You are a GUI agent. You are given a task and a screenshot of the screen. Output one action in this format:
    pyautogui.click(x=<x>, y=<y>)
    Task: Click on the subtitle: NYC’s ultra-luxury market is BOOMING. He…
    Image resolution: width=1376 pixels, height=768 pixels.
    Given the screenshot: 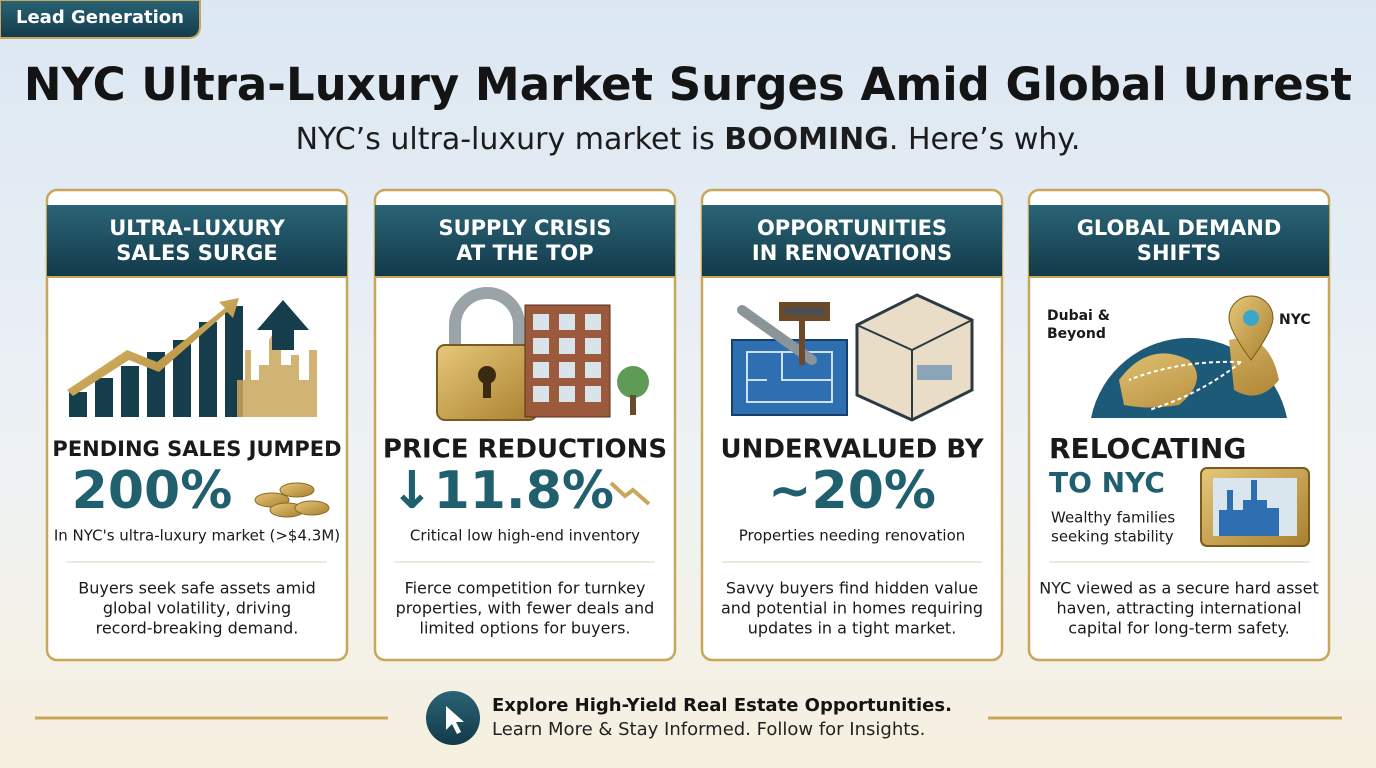 What is the action you would take?
    pyautogui.click(x=688, y=139)
    